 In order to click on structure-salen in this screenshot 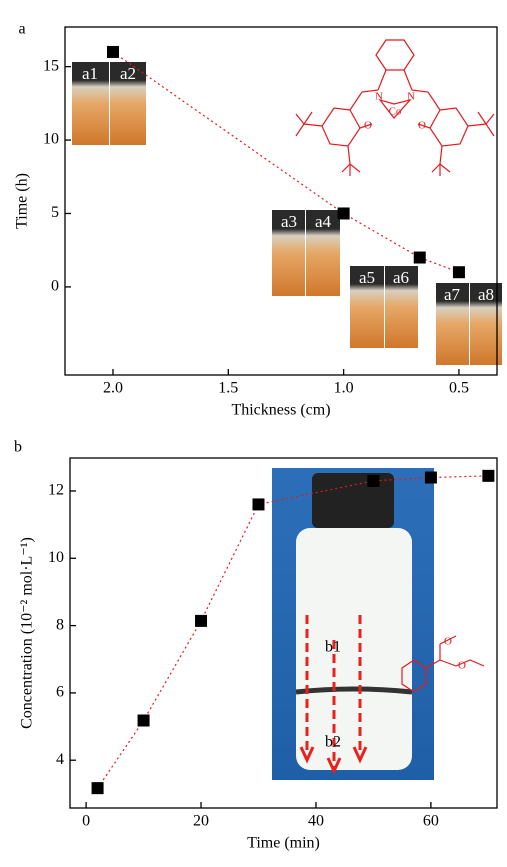, I will do `click(395, 107)`.